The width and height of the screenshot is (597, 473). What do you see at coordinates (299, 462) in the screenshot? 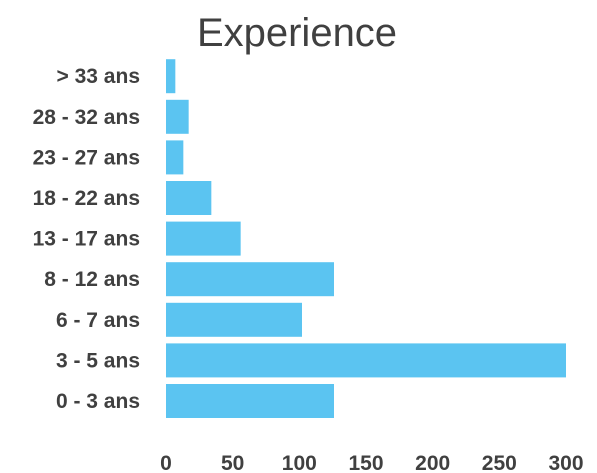
I see `x-tick-label: 100` at bounding box center [299, 462].